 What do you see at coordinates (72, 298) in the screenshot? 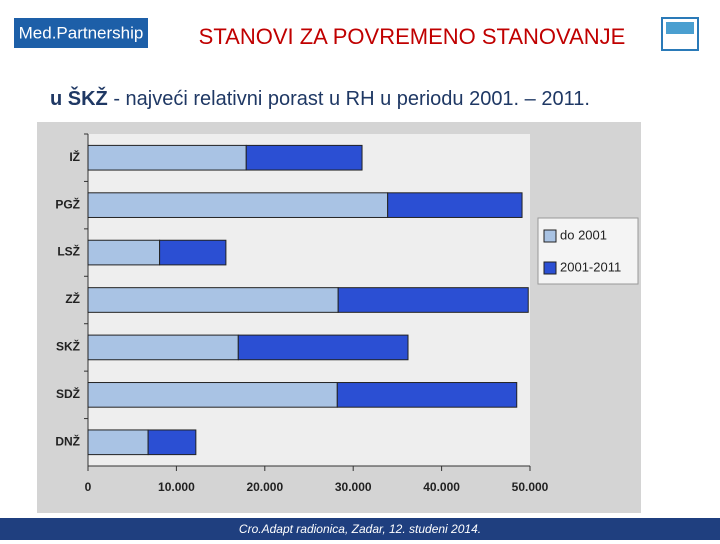
I see `y-tick-label: ZŽ` at bounding box center [72, 298].